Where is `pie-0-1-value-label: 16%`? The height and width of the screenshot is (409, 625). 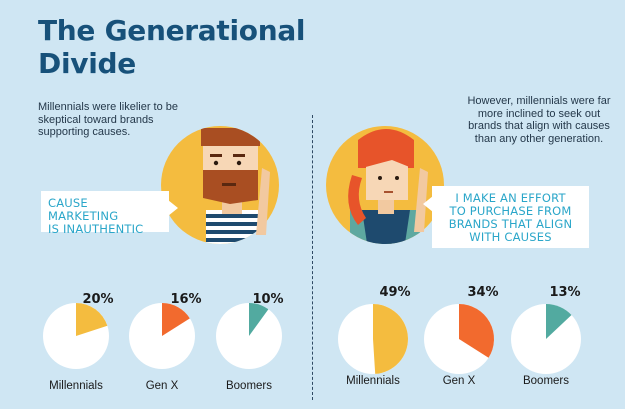
pie-0-1-value-label: 16% is located at coordinates (185, 299).